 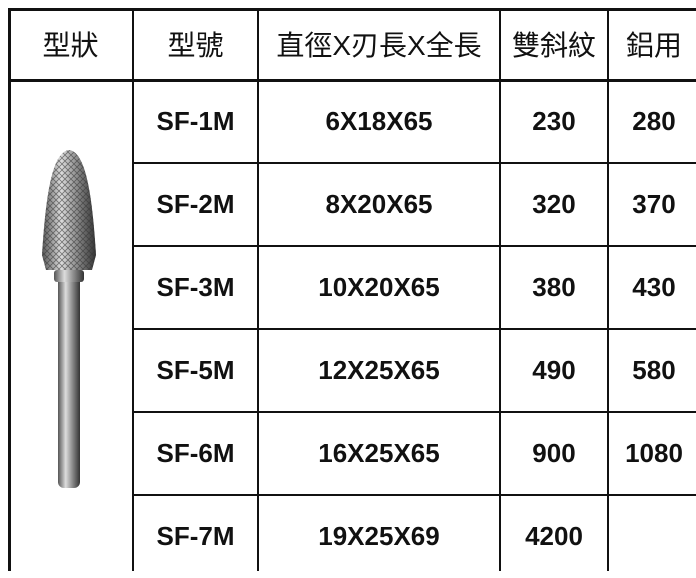 I want to click on top-border, so click(x=352, y=9).